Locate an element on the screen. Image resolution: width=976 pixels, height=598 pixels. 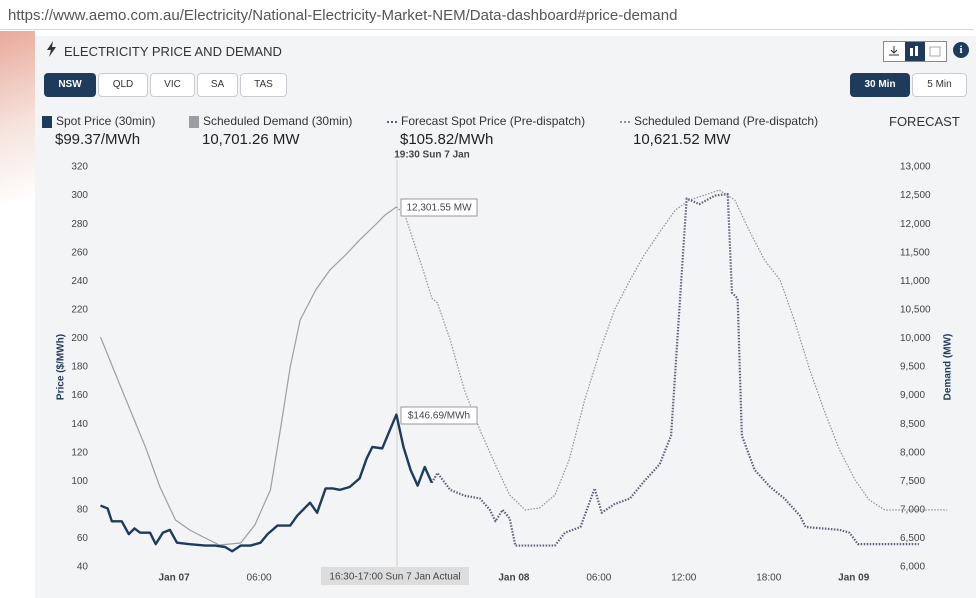
panel-title: ELECTRICITY PRICE AND DEMAND is located at coordinates (173, 51).